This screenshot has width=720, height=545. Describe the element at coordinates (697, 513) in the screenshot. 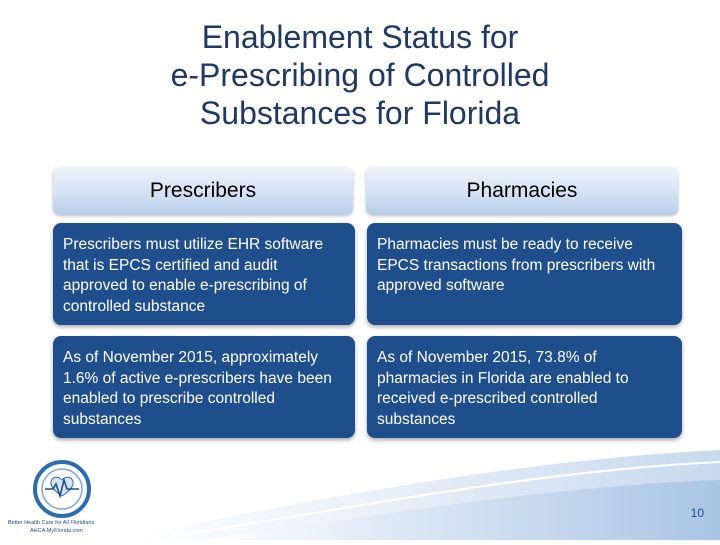

I see `page-number: 10` at that location.